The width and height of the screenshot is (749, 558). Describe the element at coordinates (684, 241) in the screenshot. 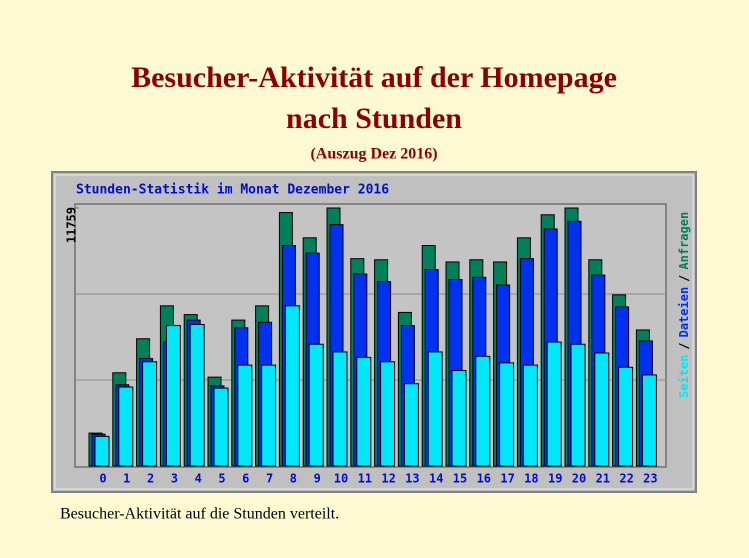

I see `legend-entry: Anfragen` at that location.